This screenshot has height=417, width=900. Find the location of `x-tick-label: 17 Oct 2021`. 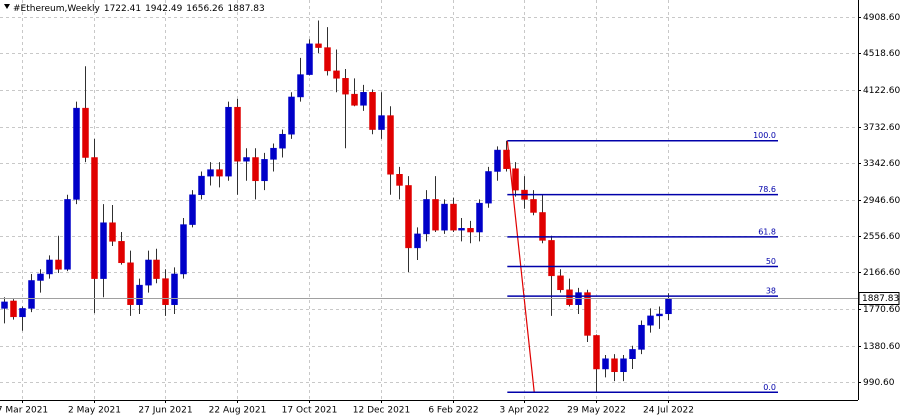

x-tick-label: 17 Oct 2021 is located at coordinates (310, 411).